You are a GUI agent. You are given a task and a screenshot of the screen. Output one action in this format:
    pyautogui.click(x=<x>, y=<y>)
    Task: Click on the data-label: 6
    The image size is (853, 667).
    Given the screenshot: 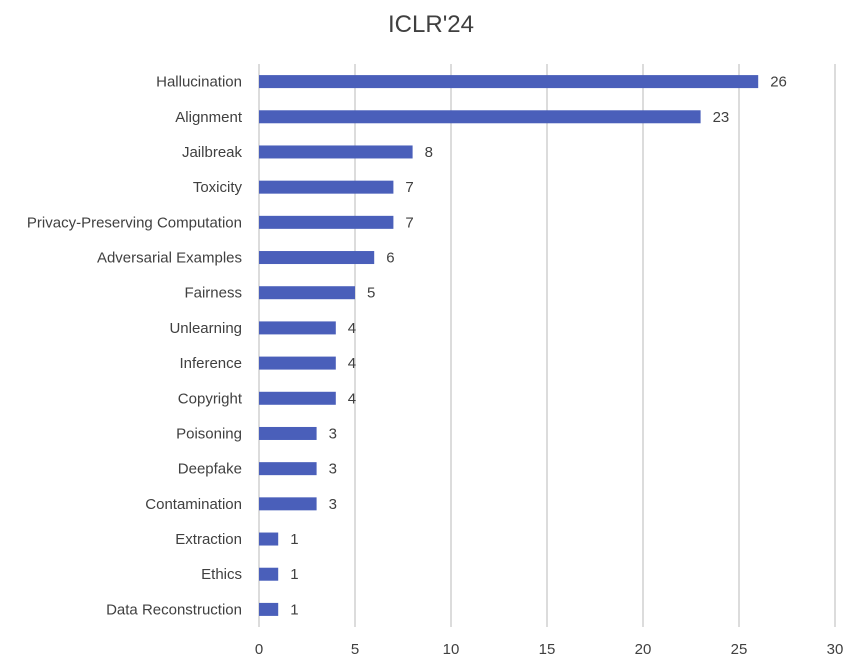 What is the action you would take?
    pyautogui.click(x=390, y=258)
    